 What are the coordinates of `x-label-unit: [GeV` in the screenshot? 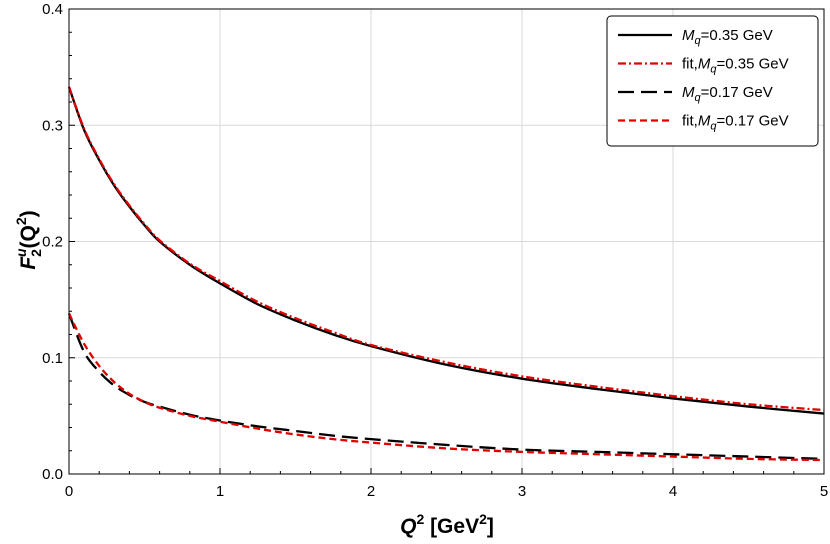 It's located at (451, 526).